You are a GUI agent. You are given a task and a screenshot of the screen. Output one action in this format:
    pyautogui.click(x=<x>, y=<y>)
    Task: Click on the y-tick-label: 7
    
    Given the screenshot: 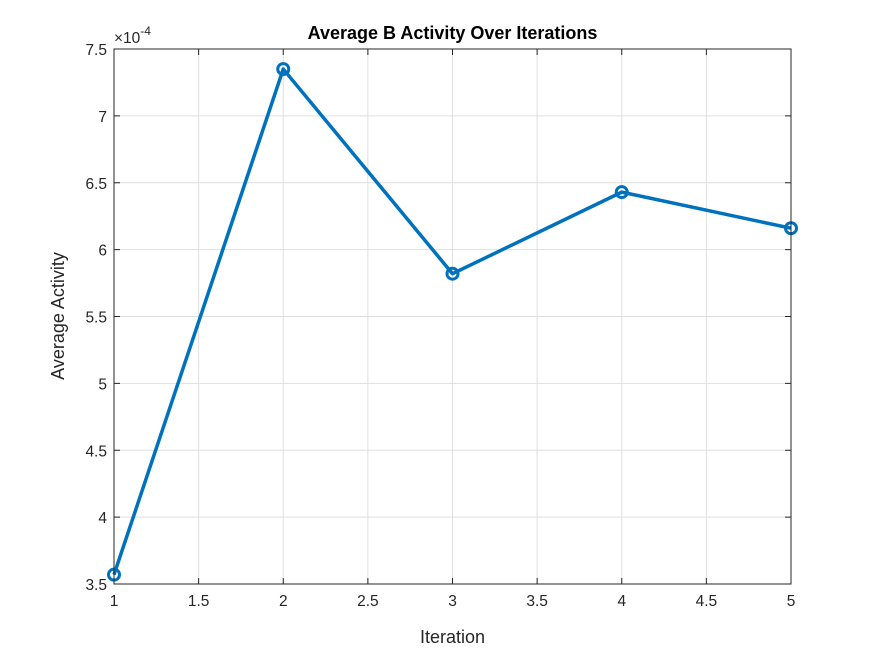 What is the action you would take?
    pyautogui.click(x=102, y=117)
    